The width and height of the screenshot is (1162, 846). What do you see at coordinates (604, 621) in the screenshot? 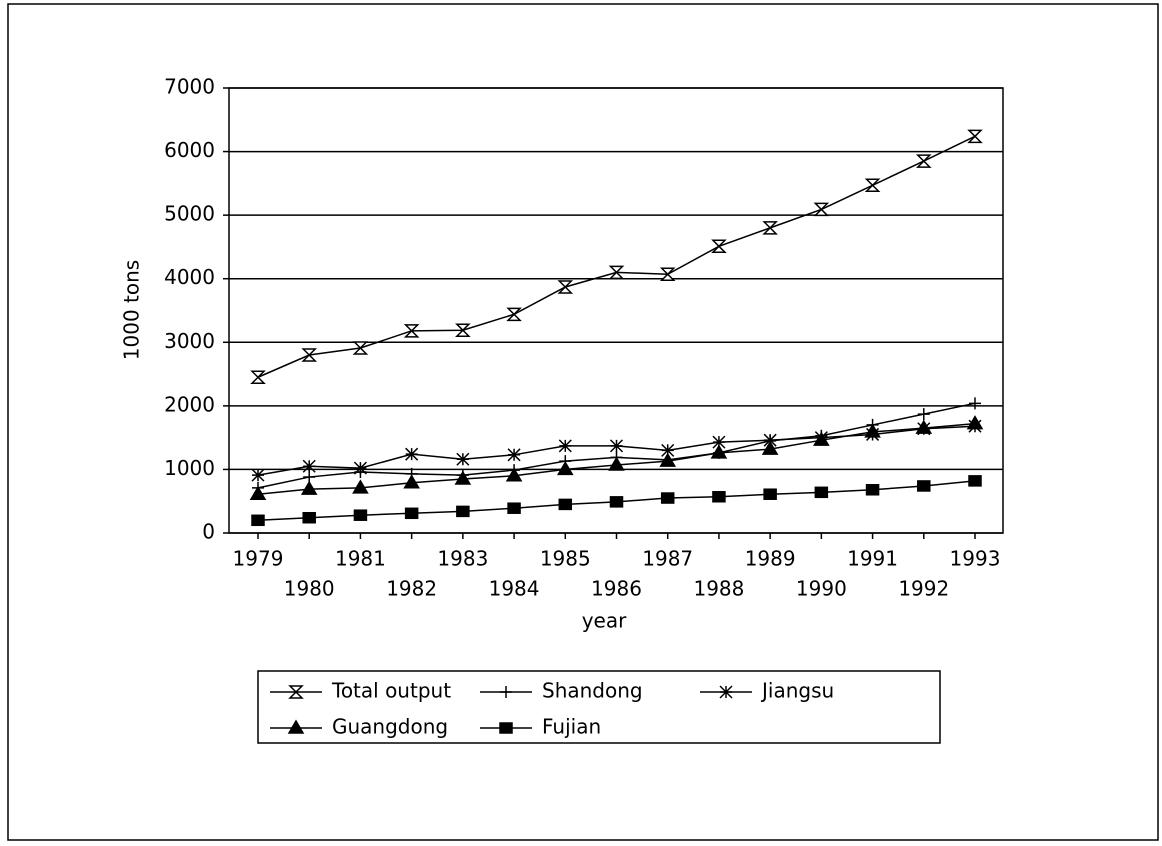
I see `x-axis-title: year` at bounding box center [604, 621].